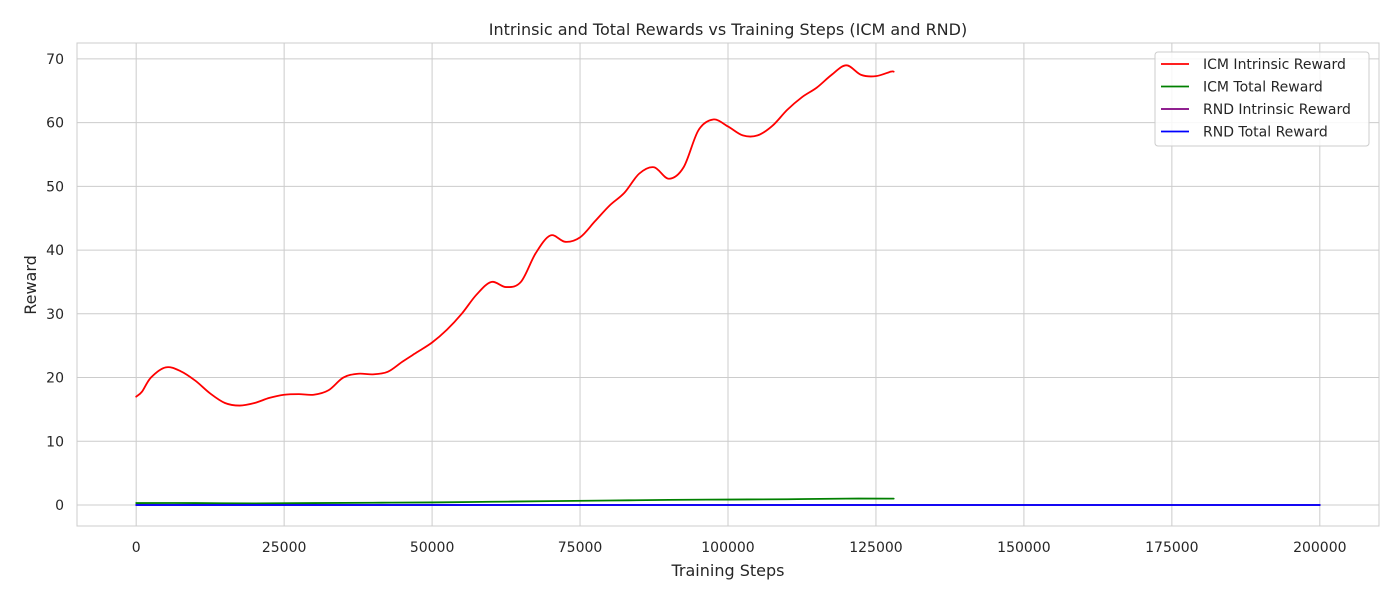  I want to click on y-tick-label: 20, so click(55, 379).